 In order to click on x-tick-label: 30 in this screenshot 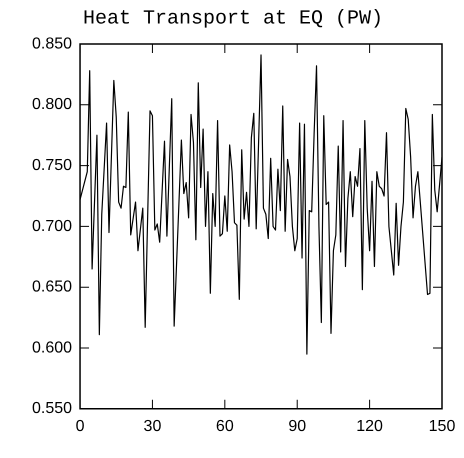, I will do `click(153, 426)`.